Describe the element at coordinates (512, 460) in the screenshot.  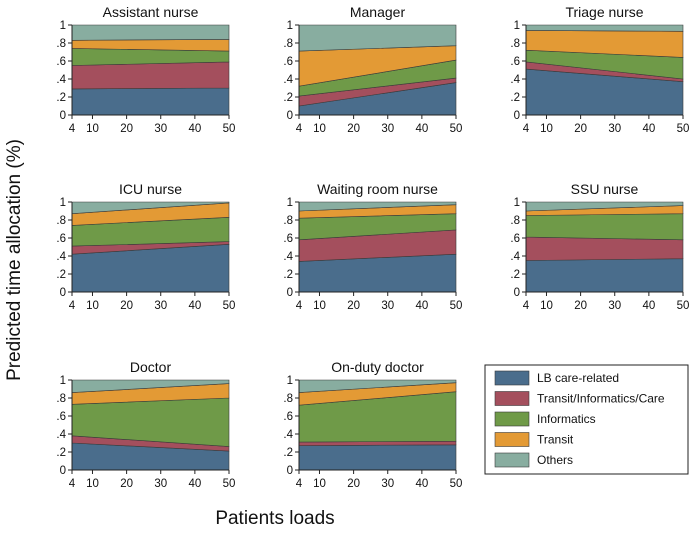
I see `legend-swatch-others` at that location.